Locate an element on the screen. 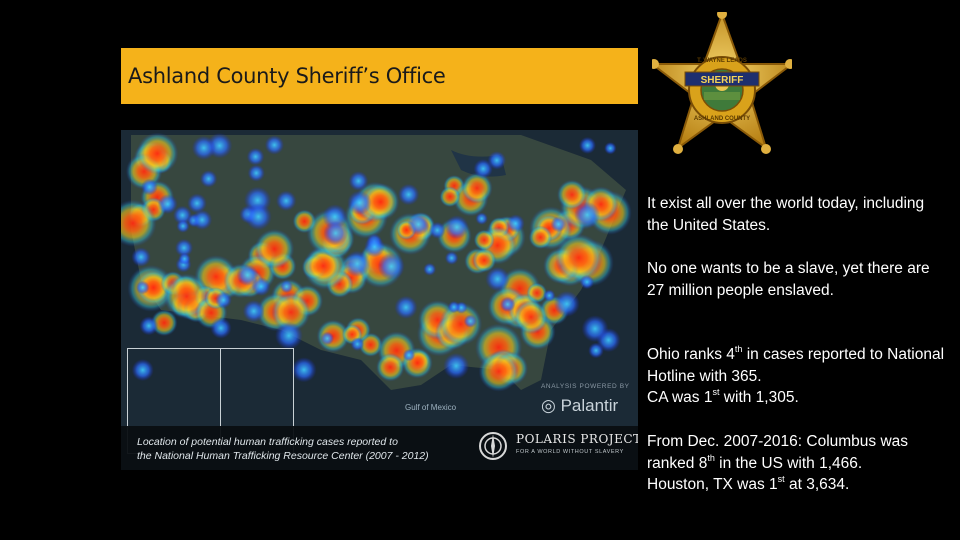  p4-text-c: Houston, TX was 1 is located at coordinates (712, 484).